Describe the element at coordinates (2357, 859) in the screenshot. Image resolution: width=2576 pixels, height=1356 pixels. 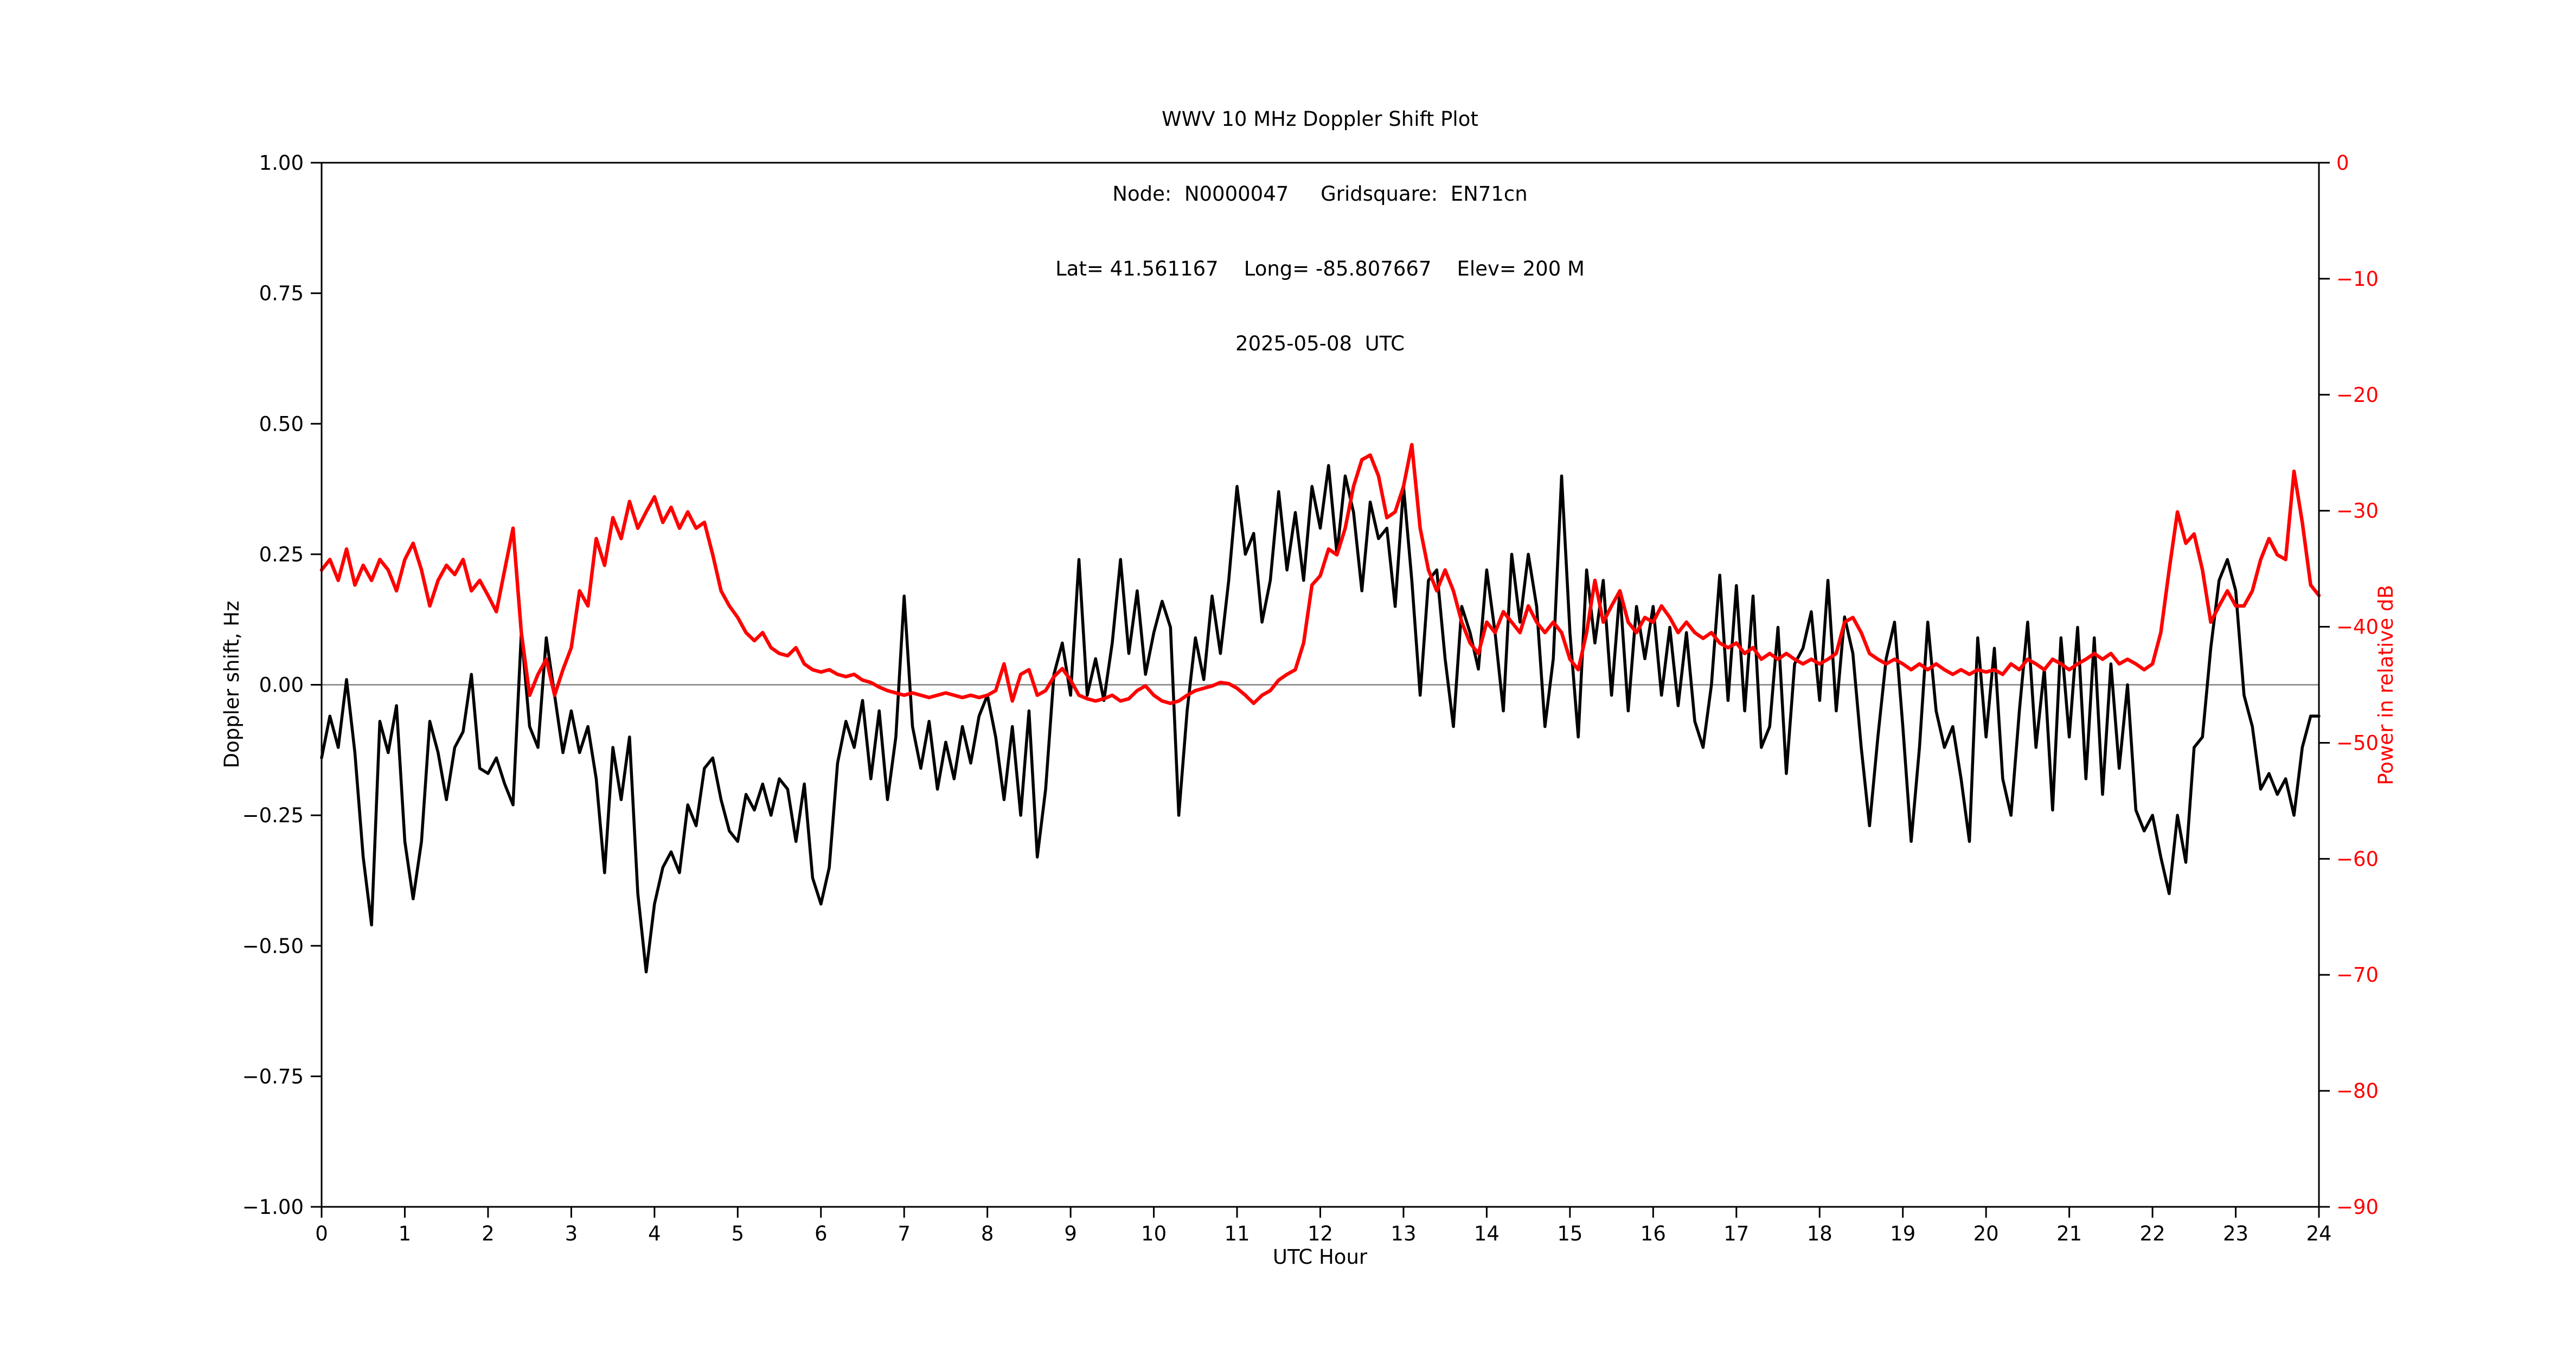
I see `y-right-tick-label: −60` at that location.